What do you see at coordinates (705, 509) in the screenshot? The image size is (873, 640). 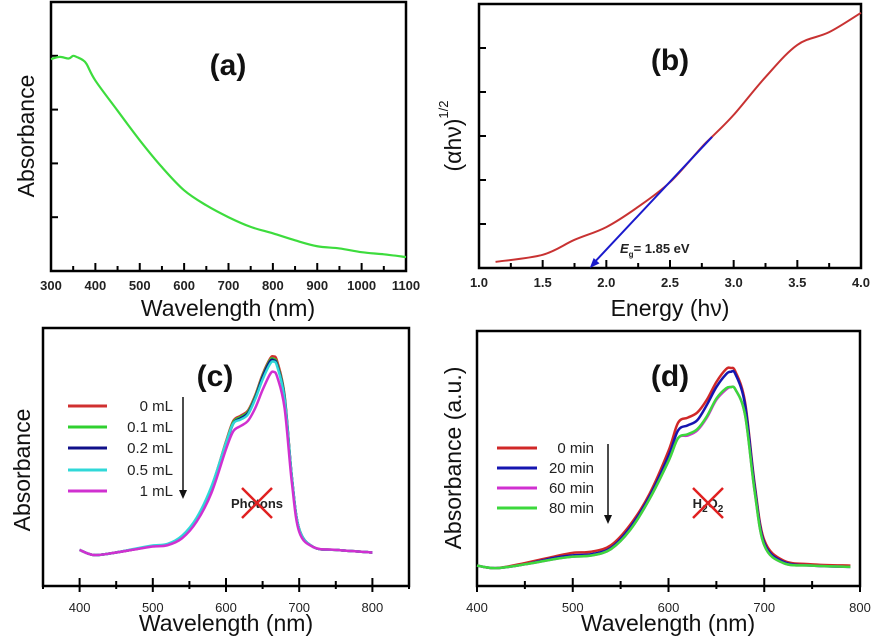 I see `annotation-subscript: 2` at bounding box center [705, 509].